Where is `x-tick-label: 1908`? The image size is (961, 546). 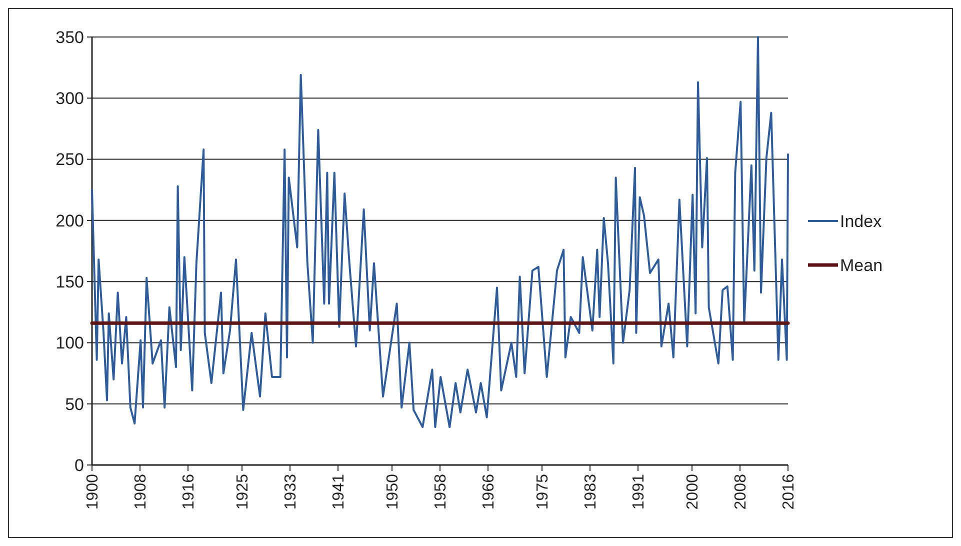 x-tick-label: 1908 is located at coordinates (141, 492).